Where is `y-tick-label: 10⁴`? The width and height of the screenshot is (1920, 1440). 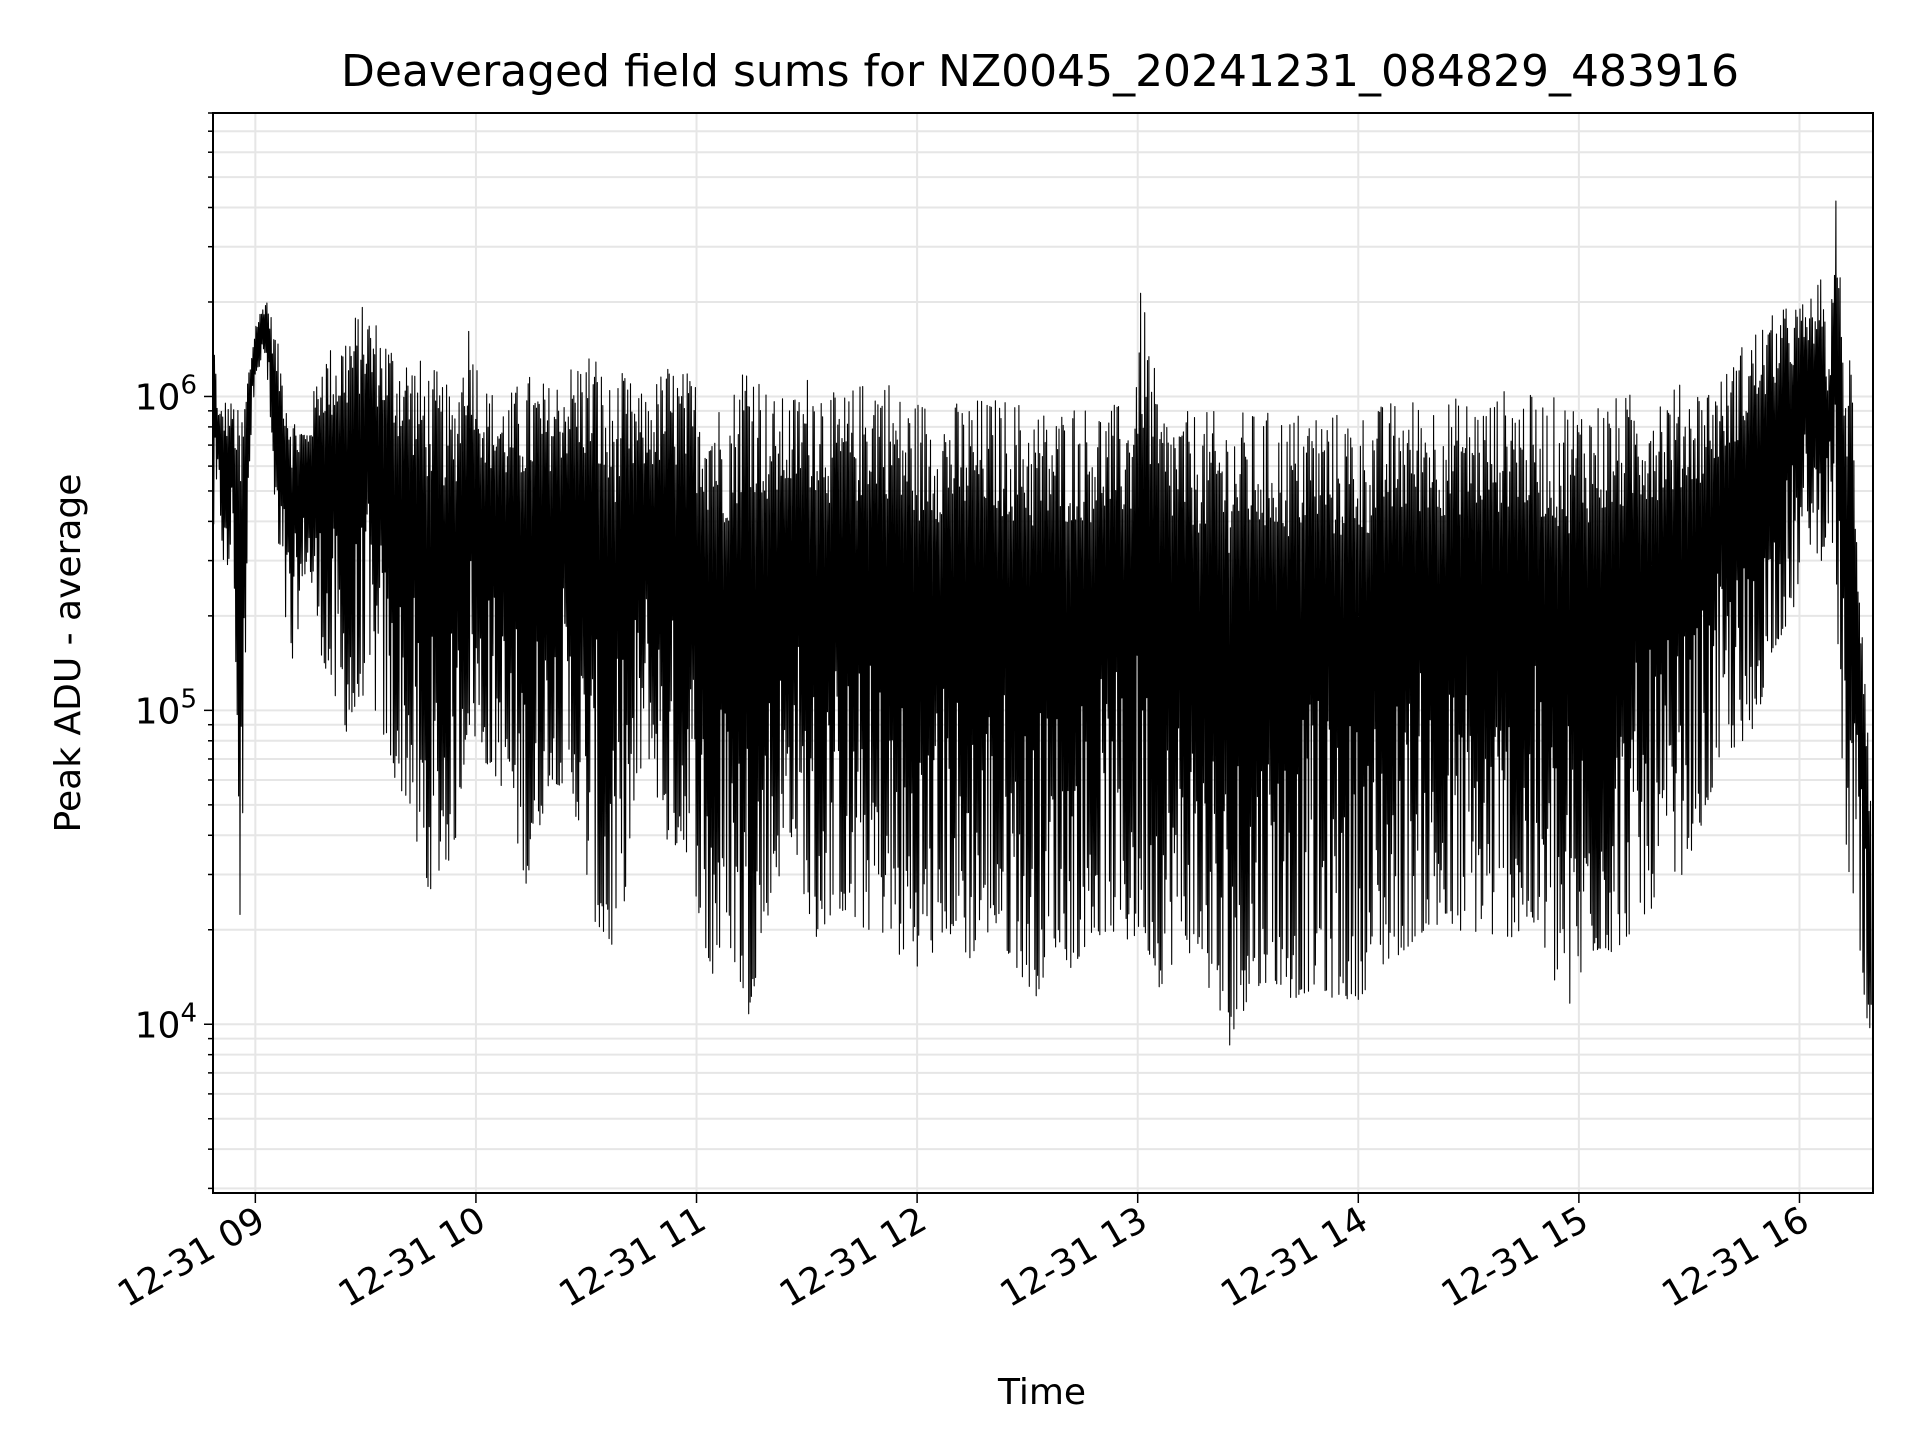
y-tick-label: 10⁴ is located at coordinates (166, 1022).